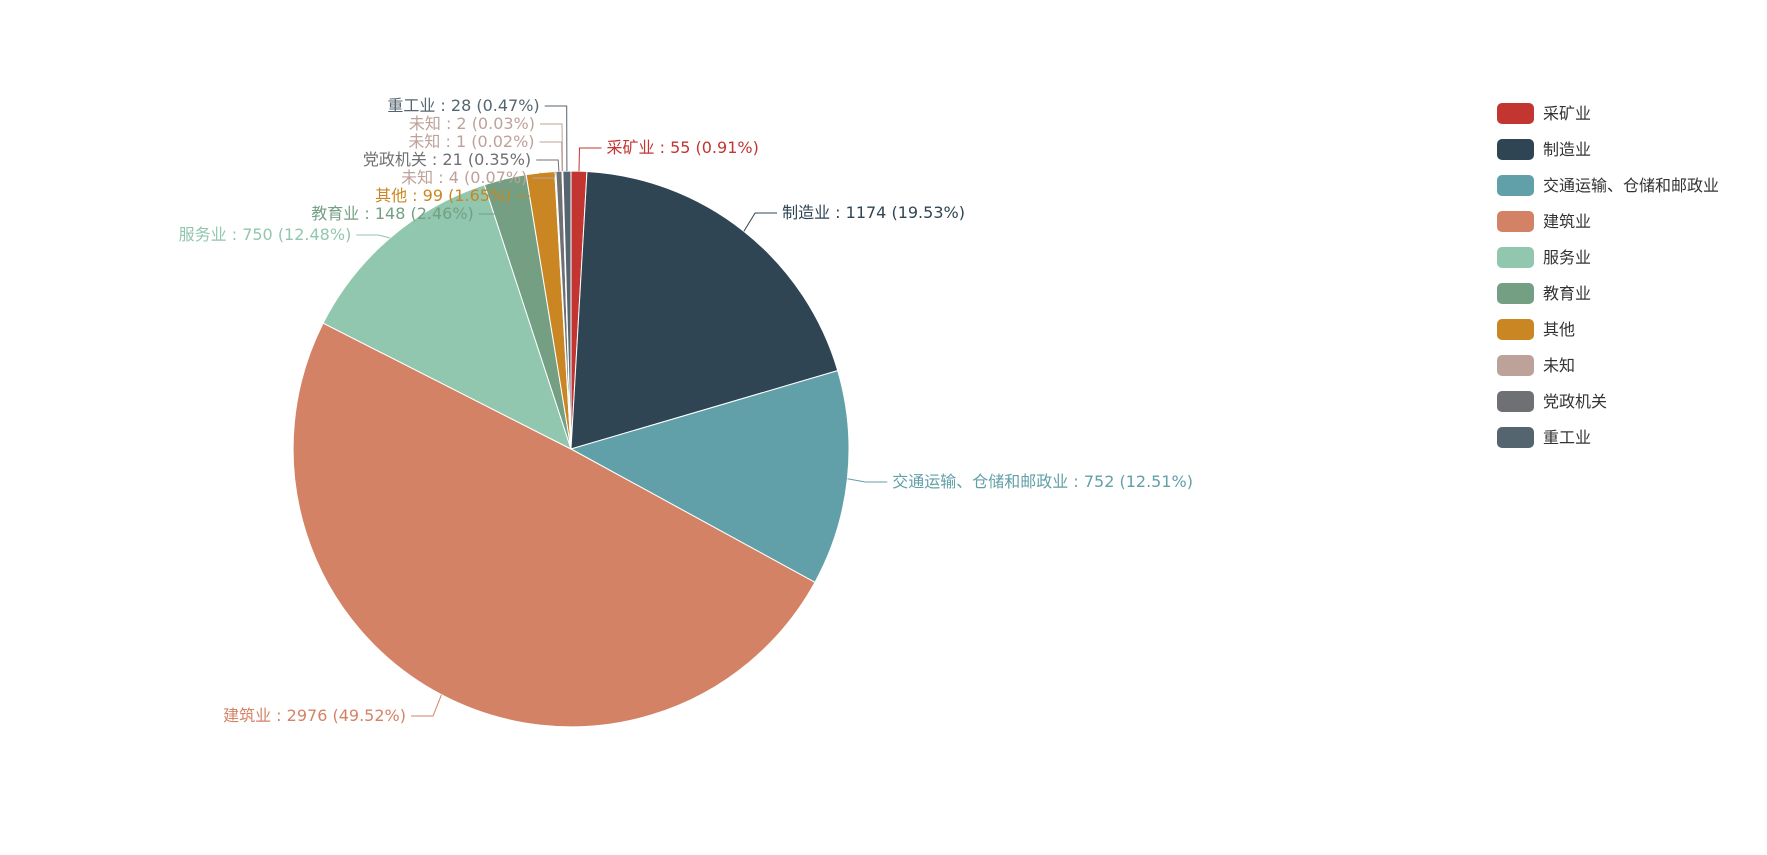  Describe the element at coordinates (683, 147) in the screenshot. I see `slice-label: 采矿业 : 55 (0.91%)` at that location.